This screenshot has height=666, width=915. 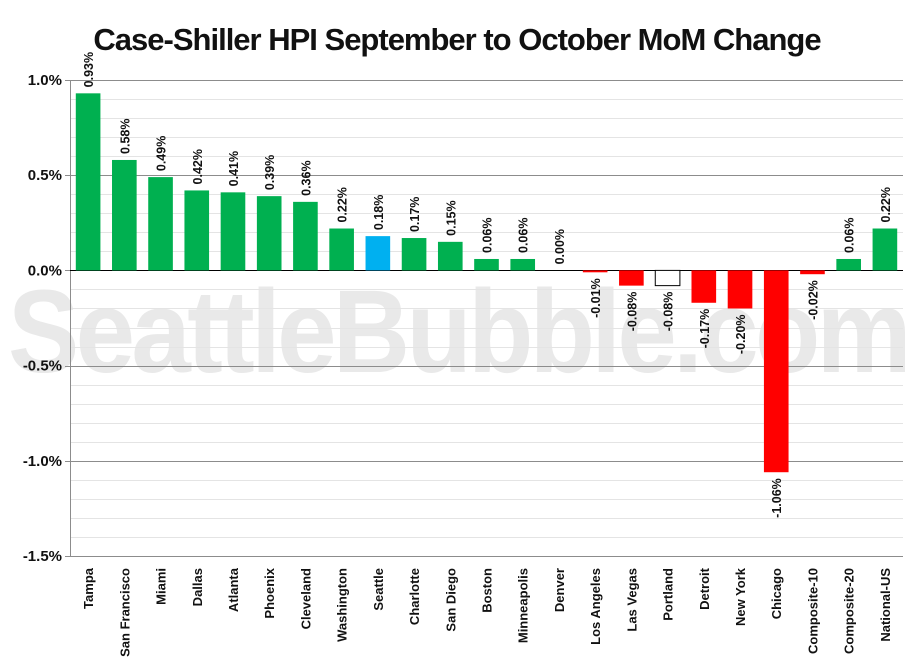 What do you see at coordinates (45, 80) in the screenshot?
I see `y-tick-label: 1.0%` at bounding box center [45, 80].